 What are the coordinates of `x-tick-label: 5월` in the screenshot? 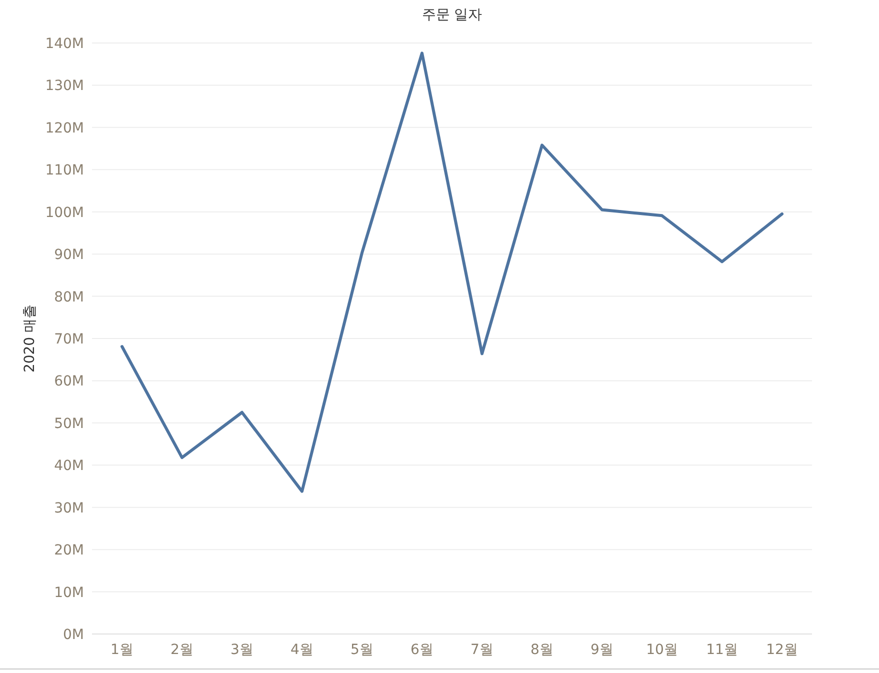 It's located at (362, 650).